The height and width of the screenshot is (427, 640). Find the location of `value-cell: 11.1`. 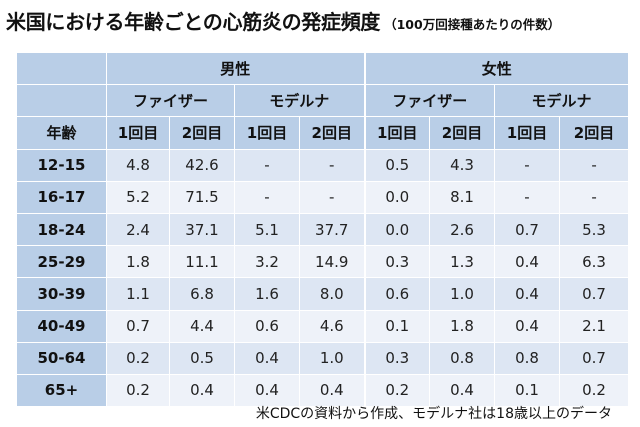

value-cell: 11.1 is located at coordinates (202, 262).